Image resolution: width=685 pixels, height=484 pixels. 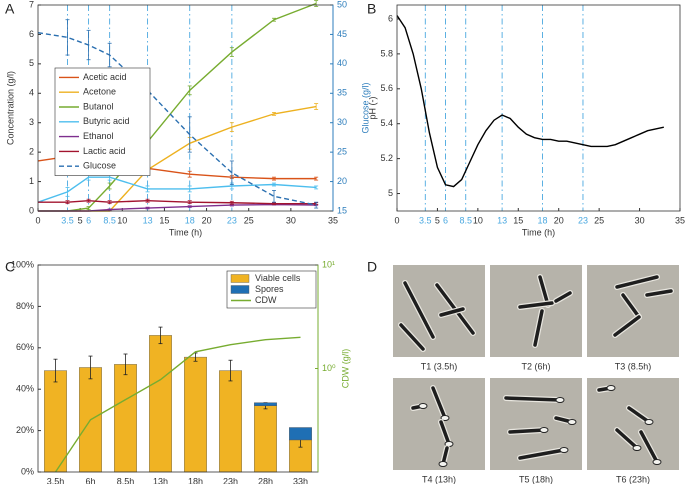 What do you see at coordinates (345, 369) in the screenshot?
I see `y2-axis-label: CDW (g/l)` at bounding box center [345, 369].